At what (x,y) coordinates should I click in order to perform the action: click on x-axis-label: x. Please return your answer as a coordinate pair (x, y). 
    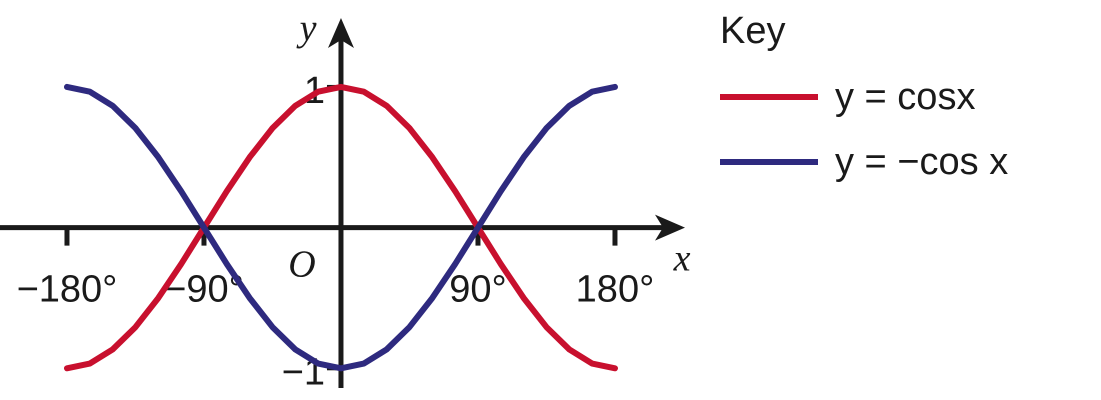
    Looking at the image, I should click on (682, 259).